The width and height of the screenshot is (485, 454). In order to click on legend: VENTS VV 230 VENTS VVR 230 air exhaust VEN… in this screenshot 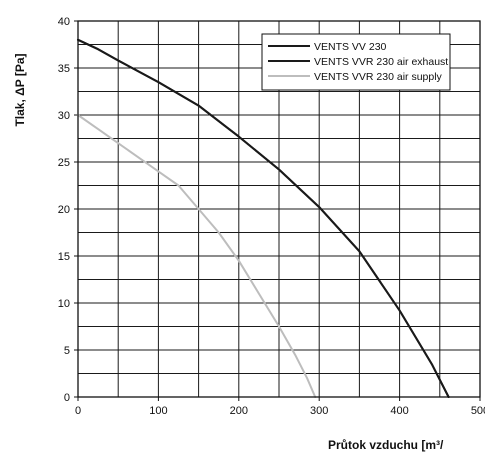, I will do `click(356, 62)`.